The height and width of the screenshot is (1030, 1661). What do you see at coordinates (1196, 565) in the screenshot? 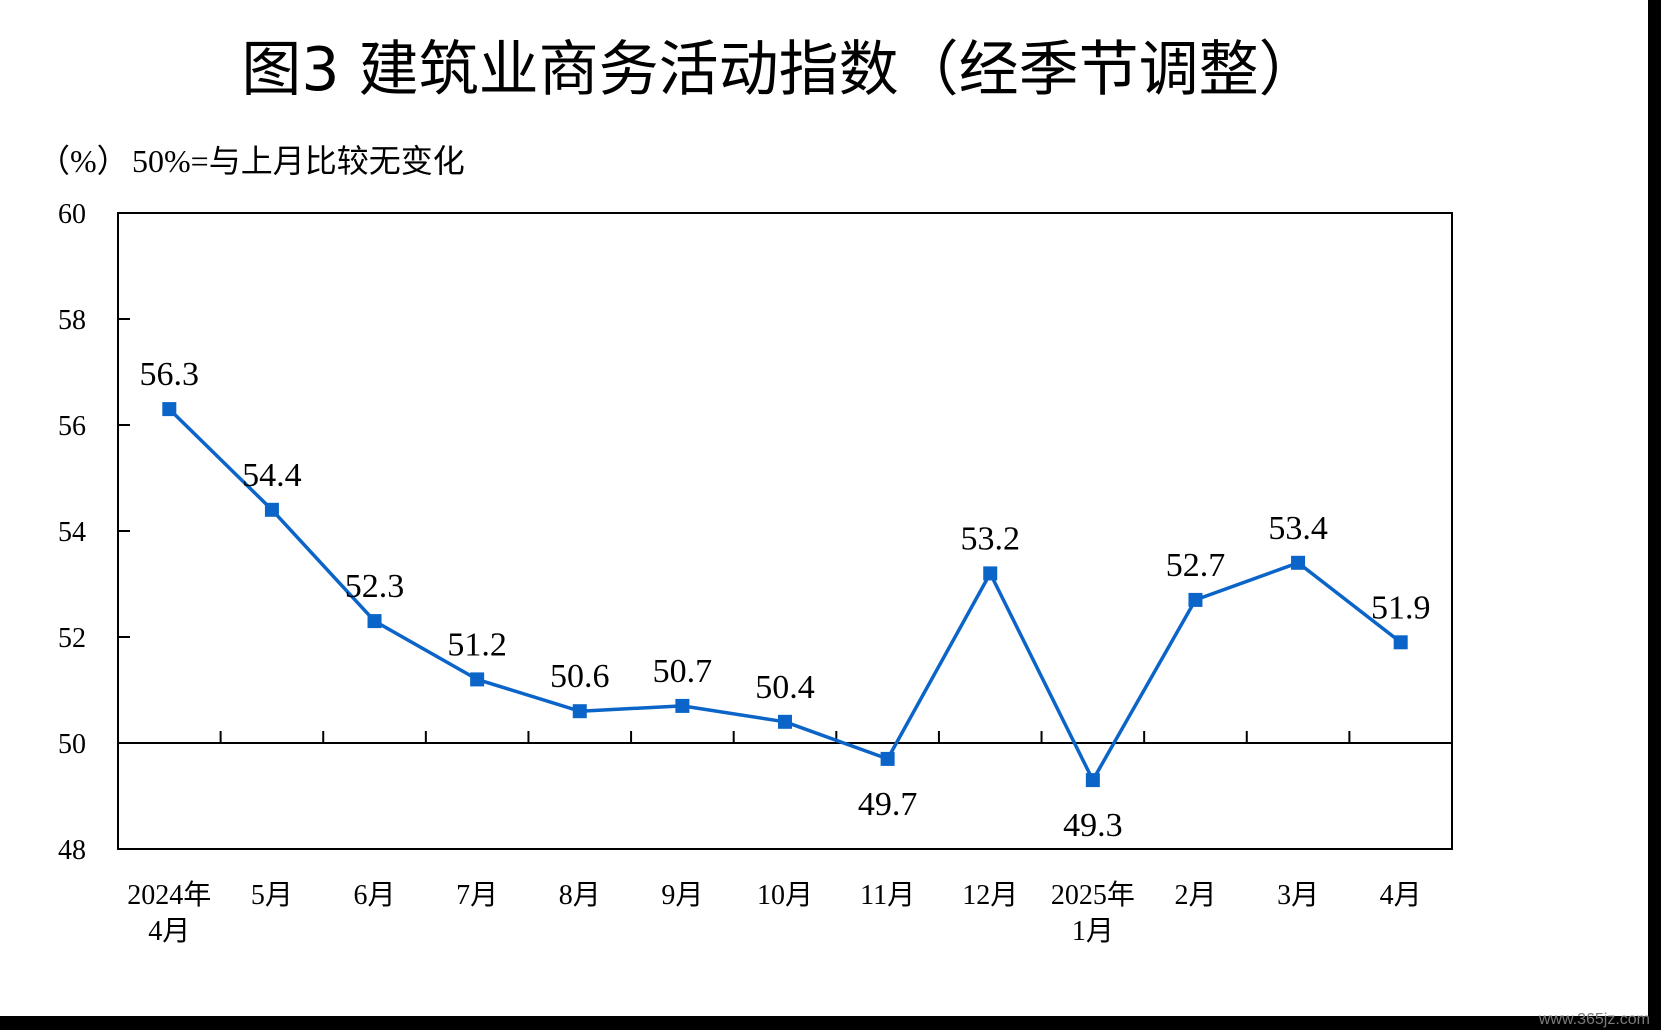
I see `data-label: 52.7` at bounding box center [1196, 565].